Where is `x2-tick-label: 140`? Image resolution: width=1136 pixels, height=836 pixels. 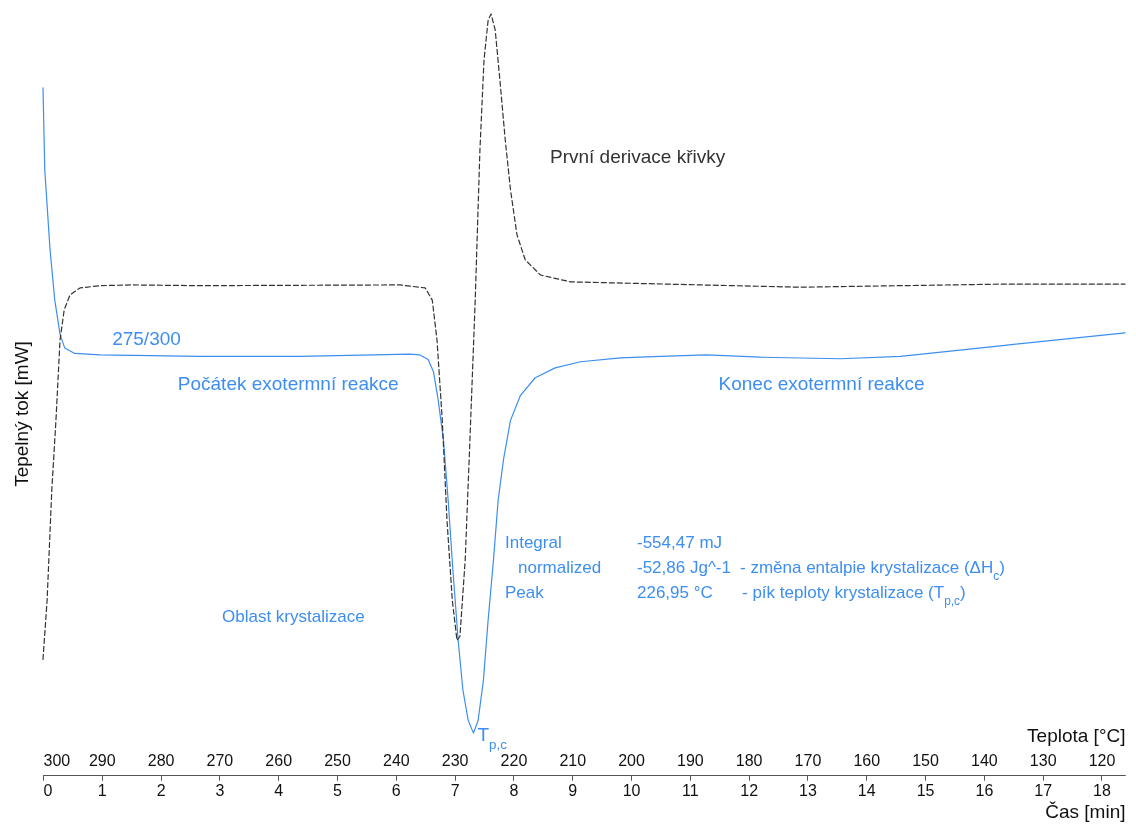 x2-tick-label: 140 is located at coordinates (984, 760).